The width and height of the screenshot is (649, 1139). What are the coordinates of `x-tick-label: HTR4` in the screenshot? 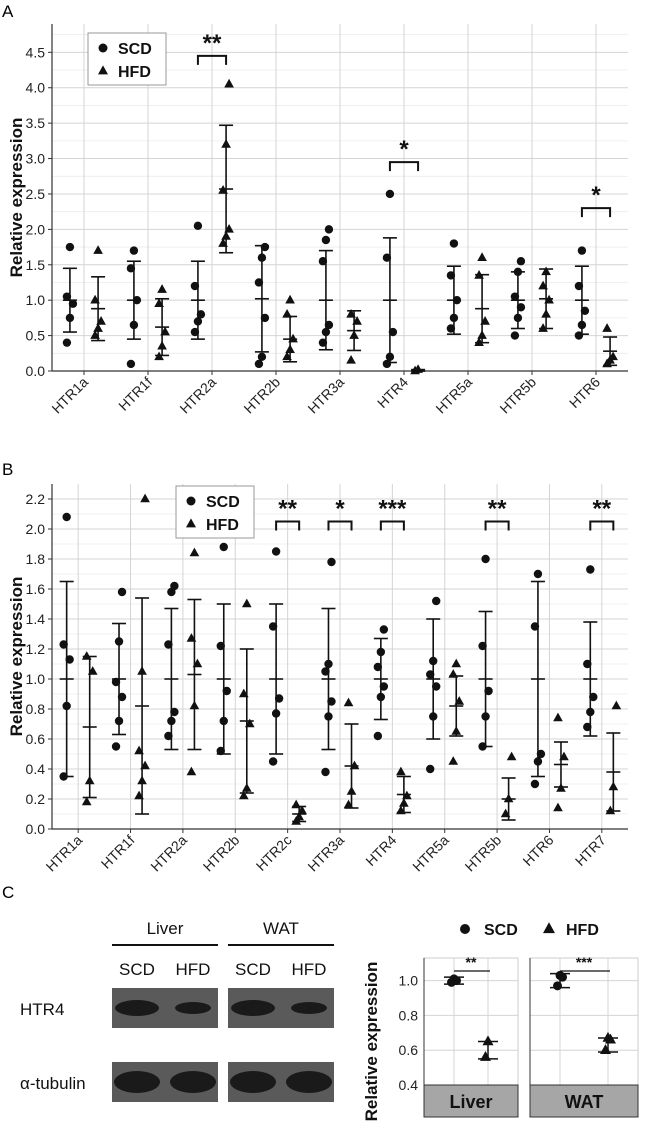 It's located at (380, 850).